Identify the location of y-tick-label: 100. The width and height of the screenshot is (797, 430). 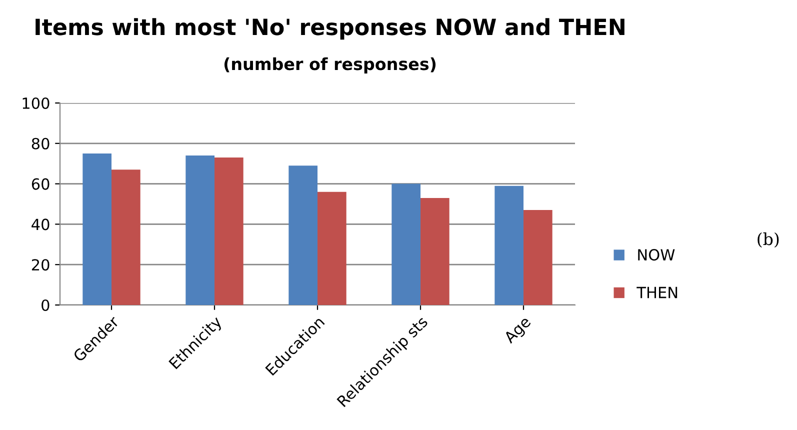
(36, 103).